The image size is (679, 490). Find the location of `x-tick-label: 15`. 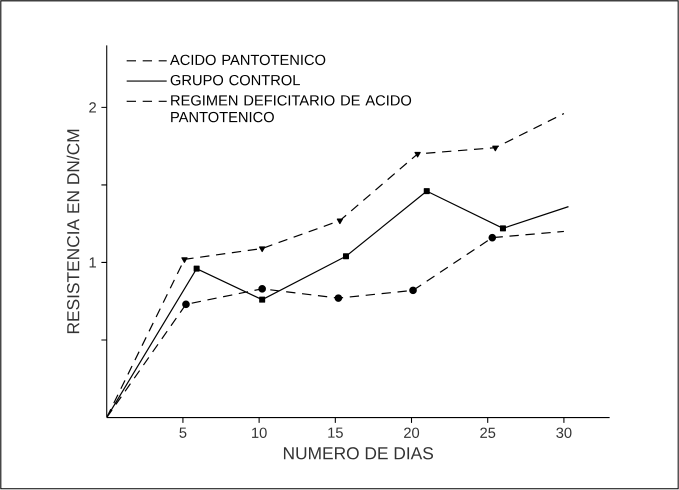

x-tick-label: 15 is located at coordinates (335, 433).